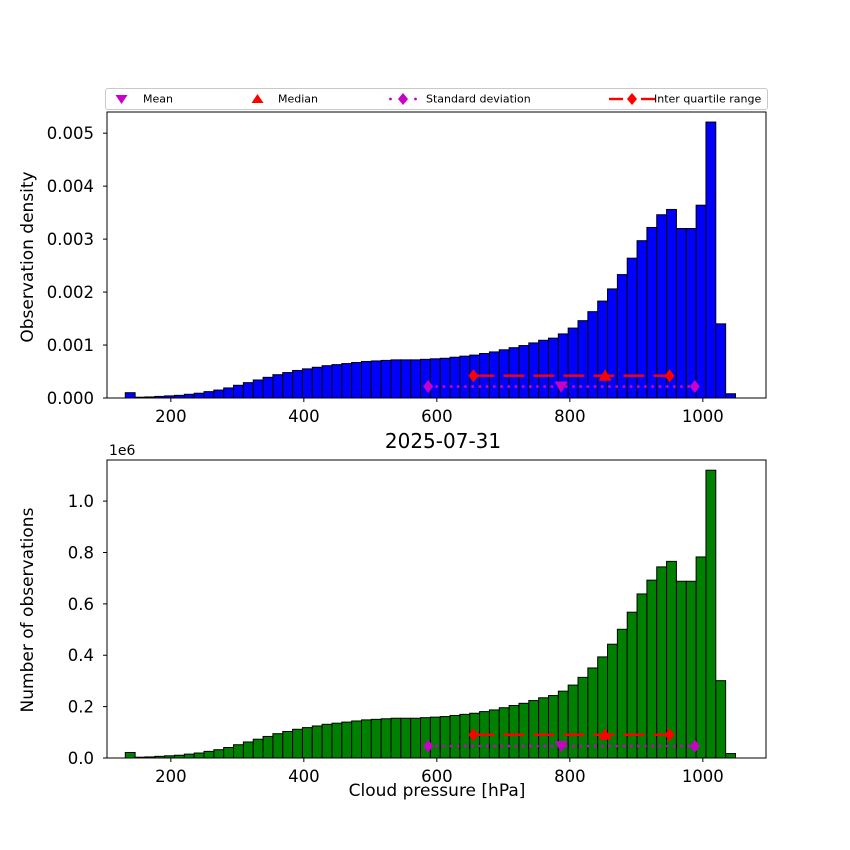  Describe the element at coordinates (403, 99) in the screenshot. I see `std-diamond-shape` at that location.